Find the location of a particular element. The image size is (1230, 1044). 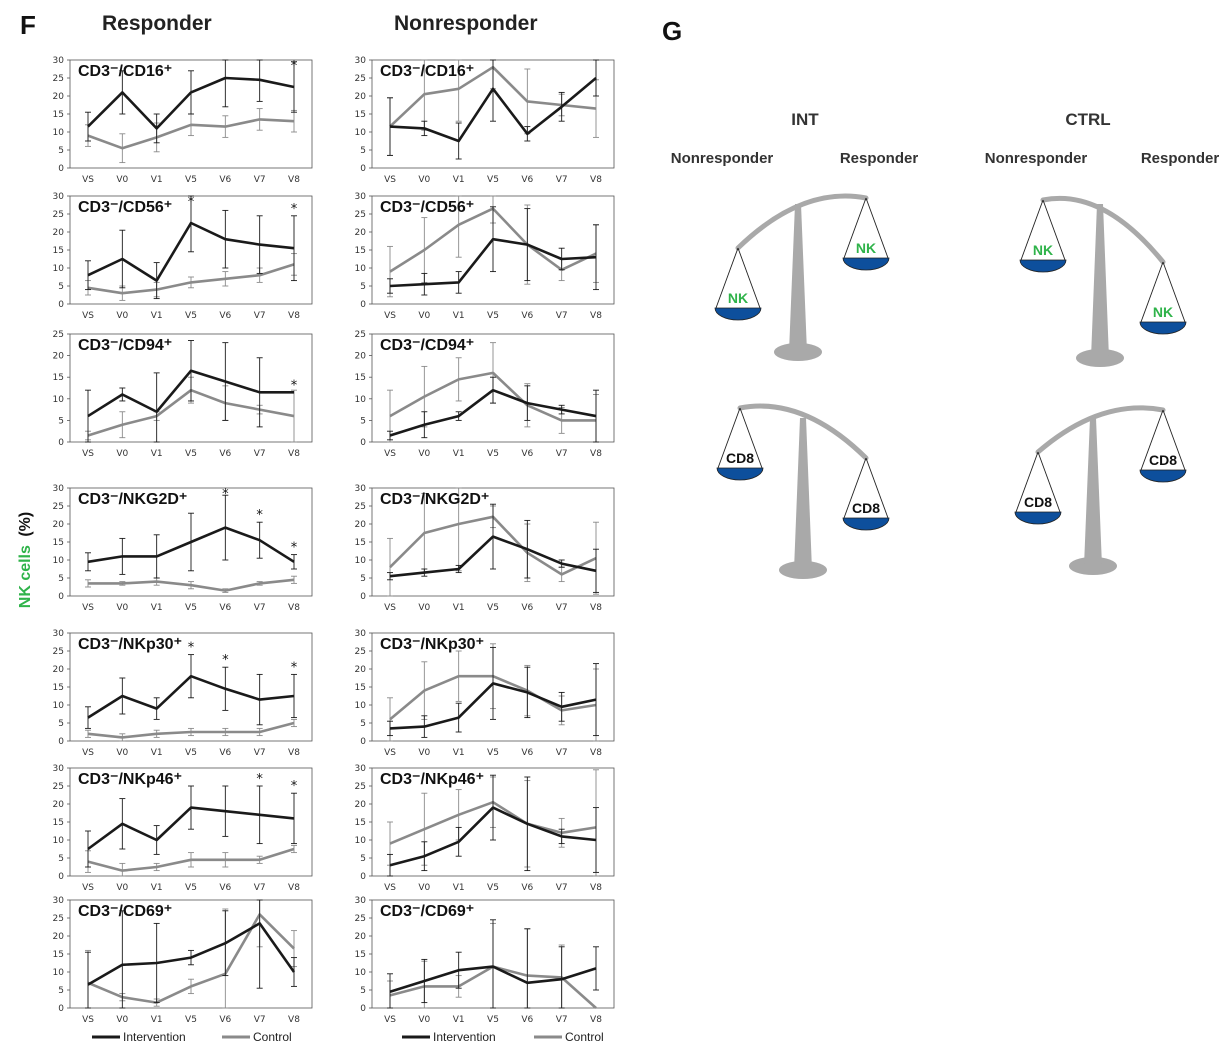

chart-responder-6: 0 5 10 15 20 25 30 VS V0 V1 V5 V6 V7 V8 CD3⁻/NKp46⁺ * * is located at coordinates (183, 828).